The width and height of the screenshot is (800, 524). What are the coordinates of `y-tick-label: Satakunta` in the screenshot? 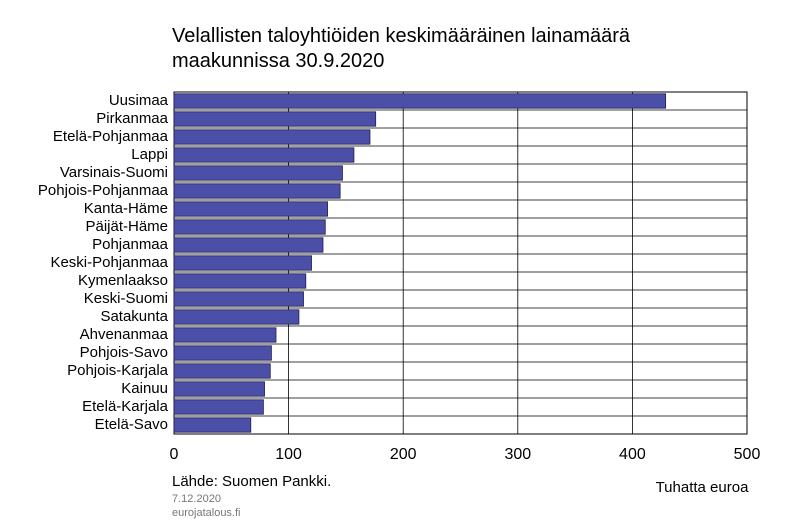 It's located at (134, 316).